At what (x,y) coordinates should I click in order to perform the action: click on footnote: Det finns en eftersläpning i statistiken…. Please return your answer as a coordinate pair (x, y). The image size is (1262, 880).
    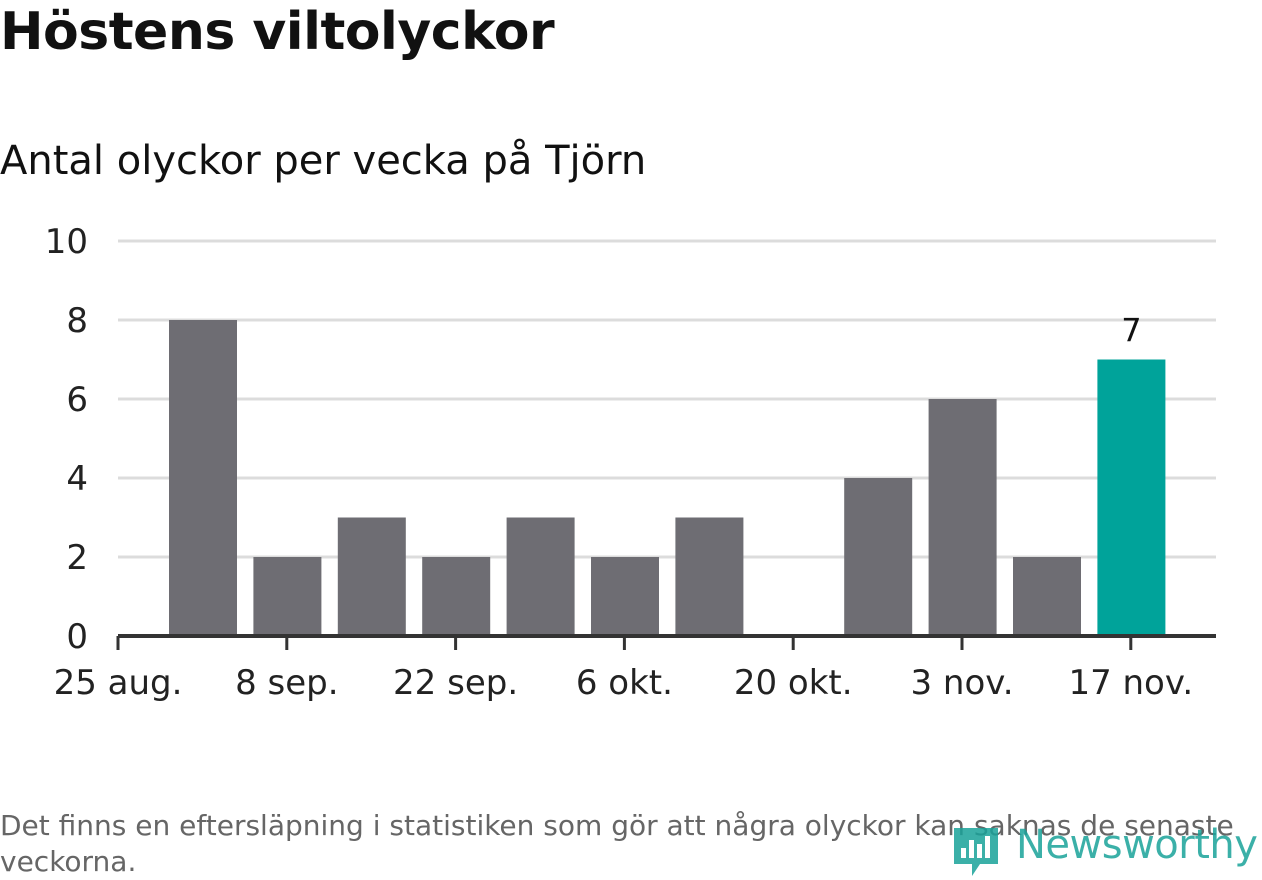
    Looking at the image, I should click on (617, 843).